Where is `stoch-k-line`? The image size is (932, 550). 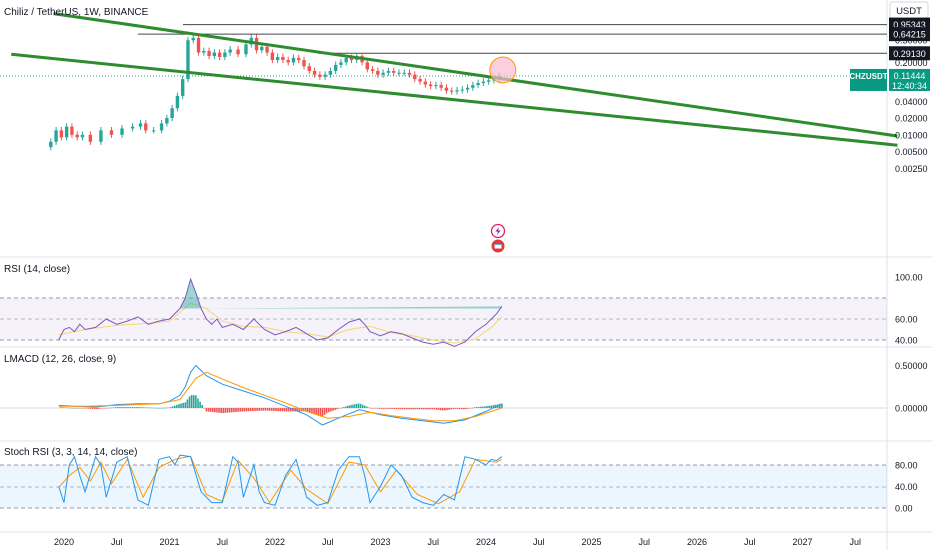 stoch-k-line is located at coordinates (280, 480).